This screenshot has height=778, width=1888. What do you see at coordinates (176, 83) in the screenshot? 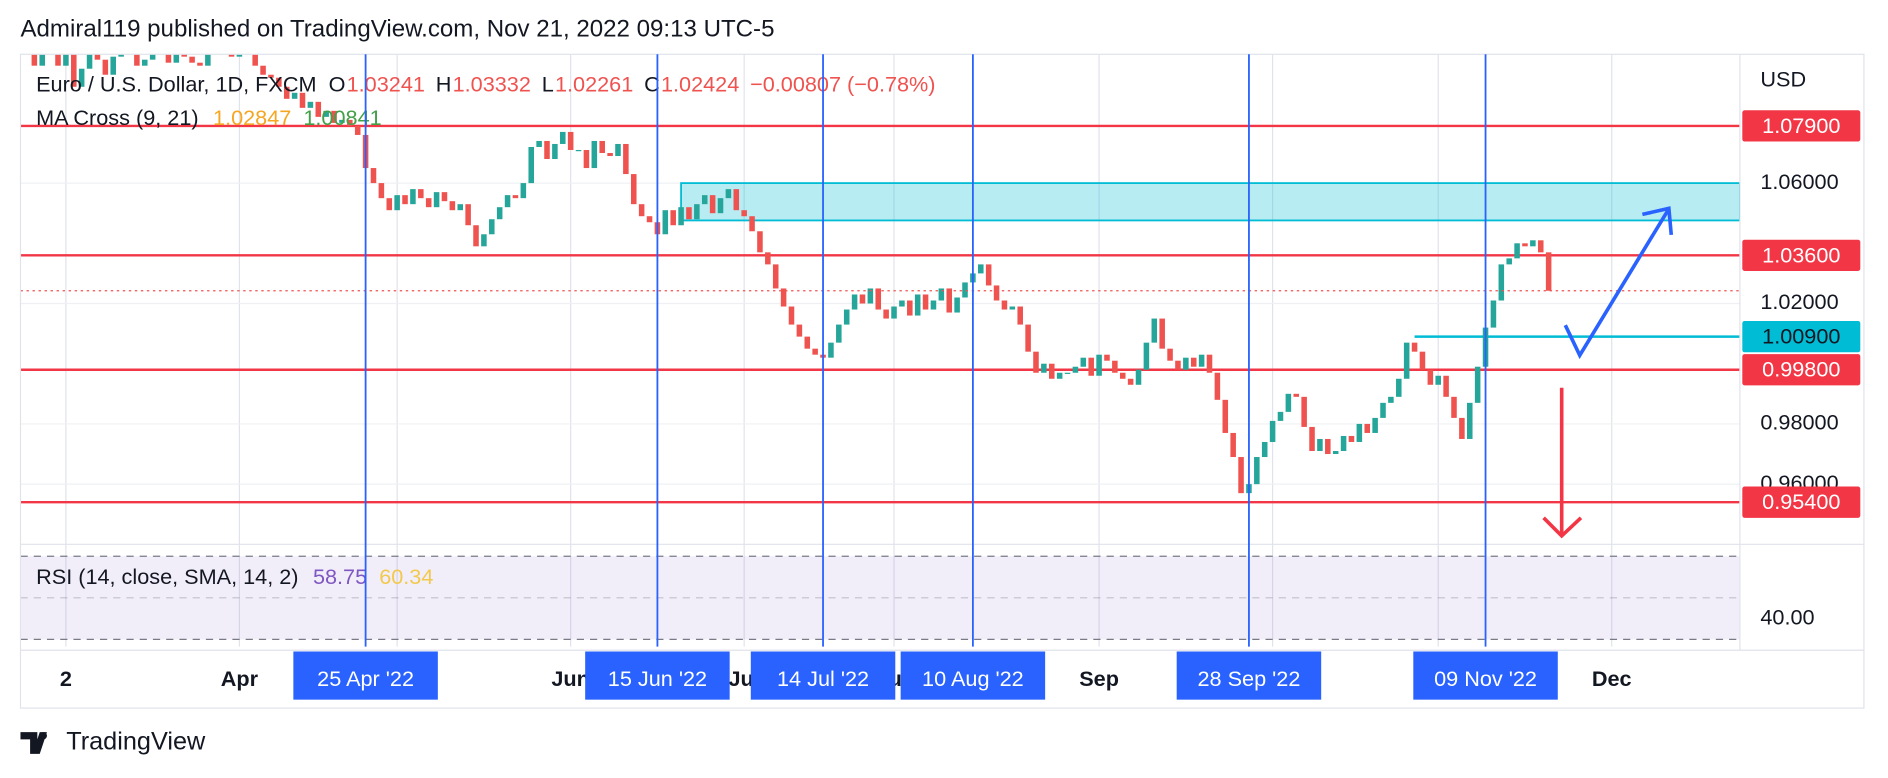
I see `legend-text: Euro / U.S. Dollar, 1D, FXCM` at bounding box center [176, 83].